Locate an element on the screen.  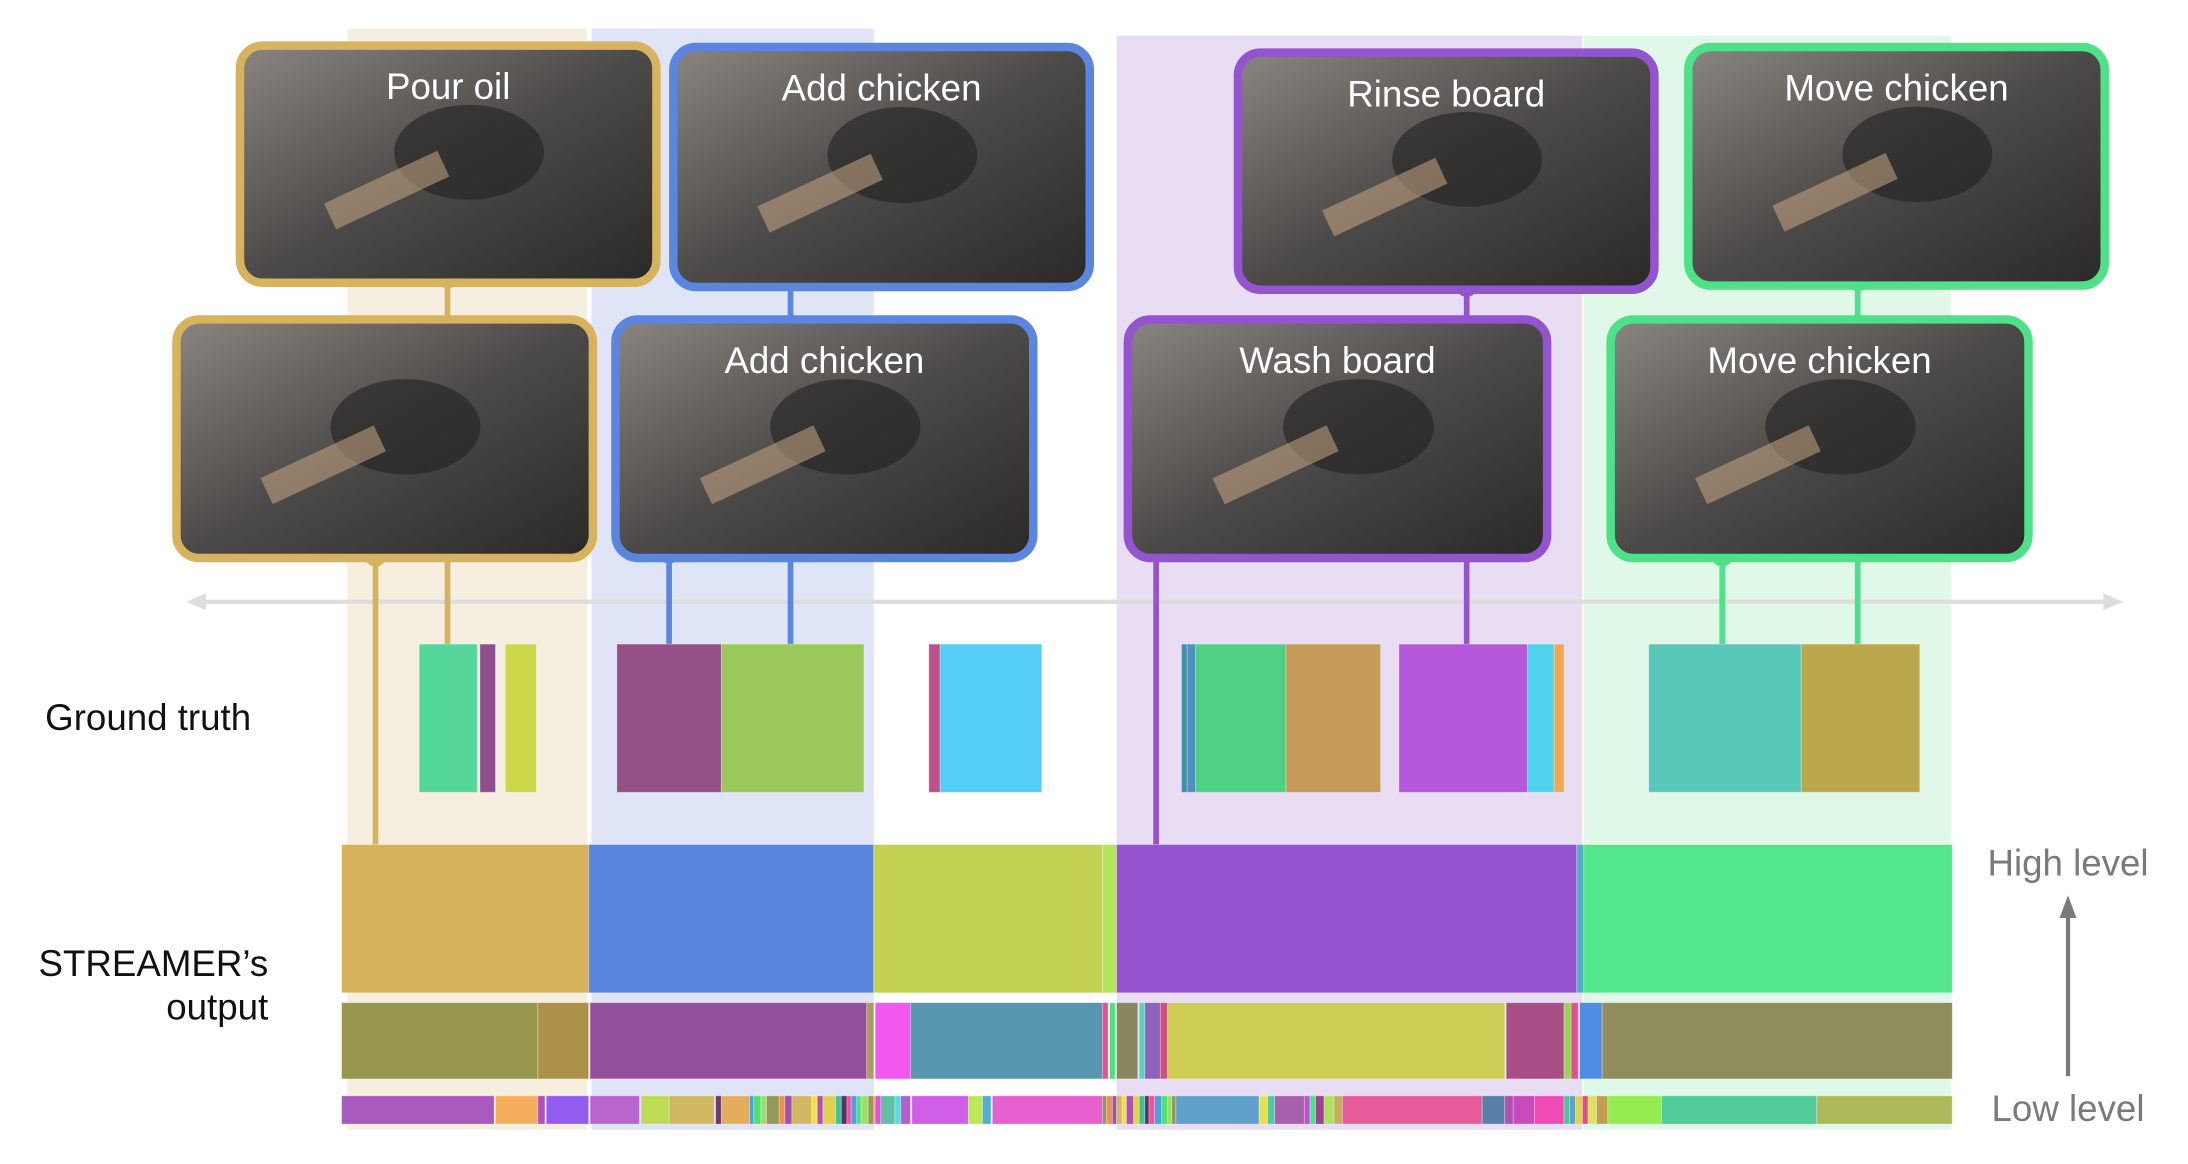
video-frame-thumbnail: Wash board is located at coordinates (1337, 439).